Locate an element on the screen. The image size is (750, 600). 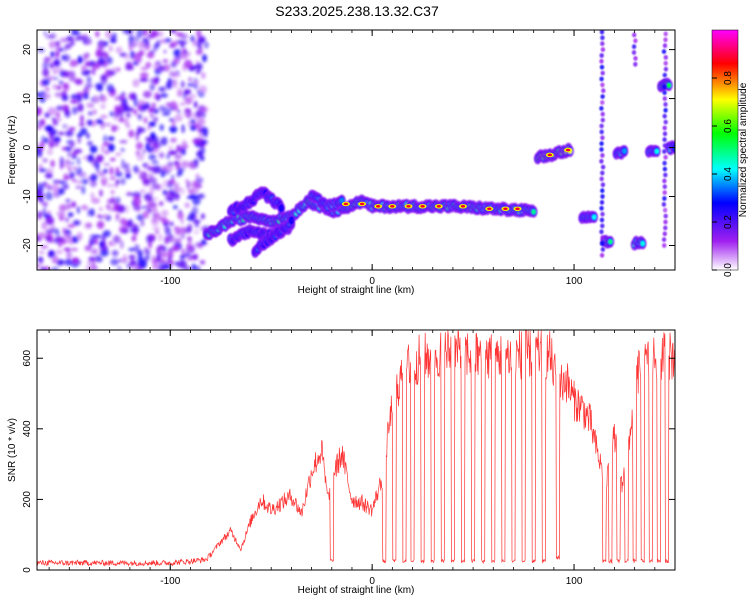
spectrogram-y-axis-label: Frequency (Hz) is located at coordinates (12, 150).